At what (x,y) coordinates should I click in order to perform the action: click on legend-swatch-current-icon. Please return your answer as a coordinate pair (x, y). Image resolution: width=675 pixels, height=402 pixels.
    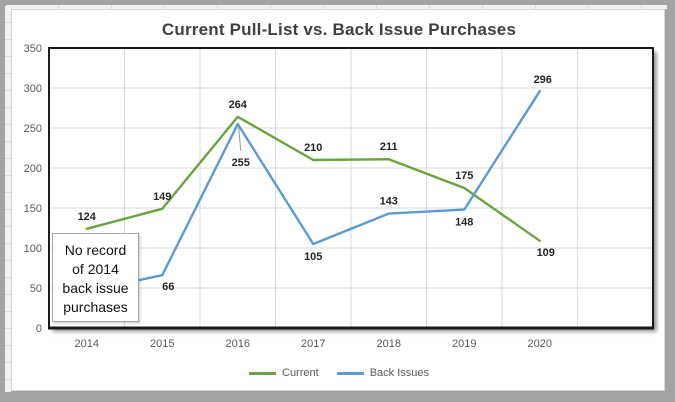
    Looking at the image, I should click on (262, 373).